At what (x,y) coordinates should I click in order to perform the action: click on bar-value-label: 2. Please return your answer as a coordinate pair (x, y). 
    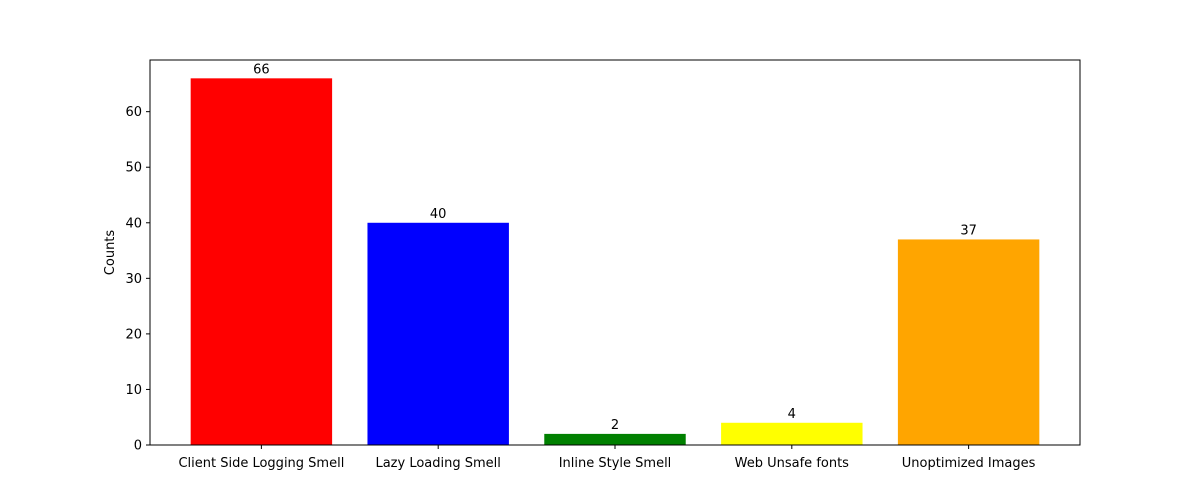
    Looking at the image, I should click on (615, 425).